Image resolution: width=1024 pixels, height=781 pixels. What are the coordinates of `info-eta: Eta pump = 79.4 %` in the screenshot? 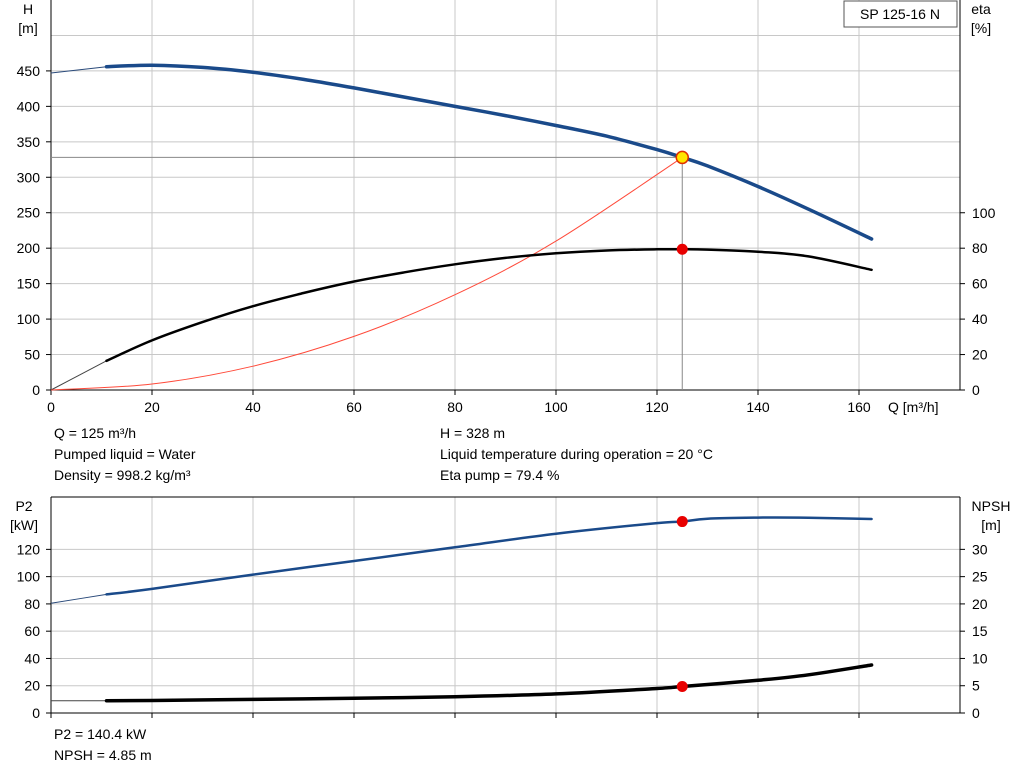 It's located at (500, 475).